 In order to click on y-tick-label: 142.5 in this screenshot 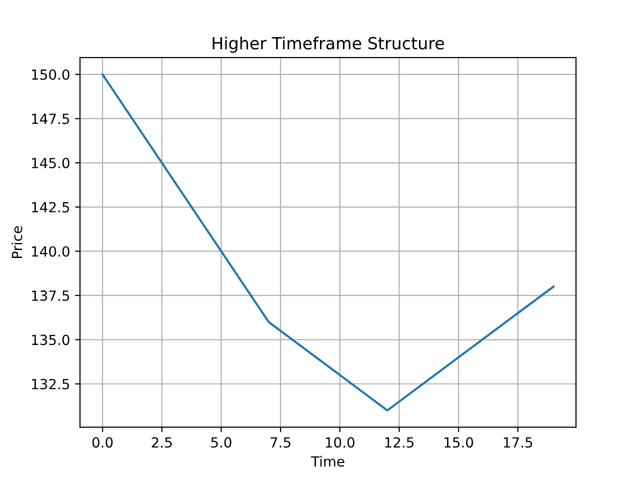, I will do `click(51, 207)`.